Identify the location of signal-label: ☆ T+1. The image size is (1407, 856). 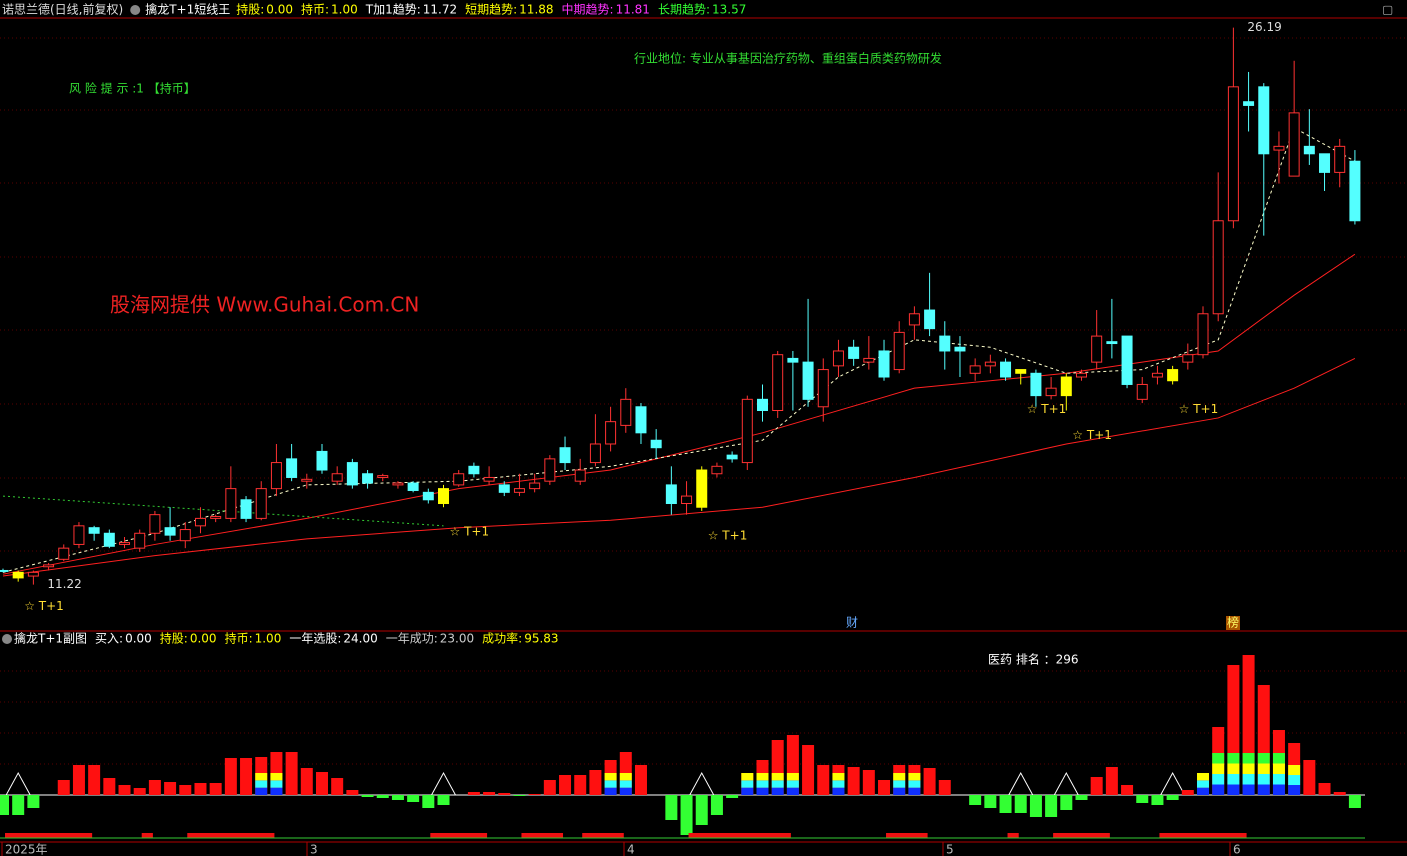
(1092, 435).